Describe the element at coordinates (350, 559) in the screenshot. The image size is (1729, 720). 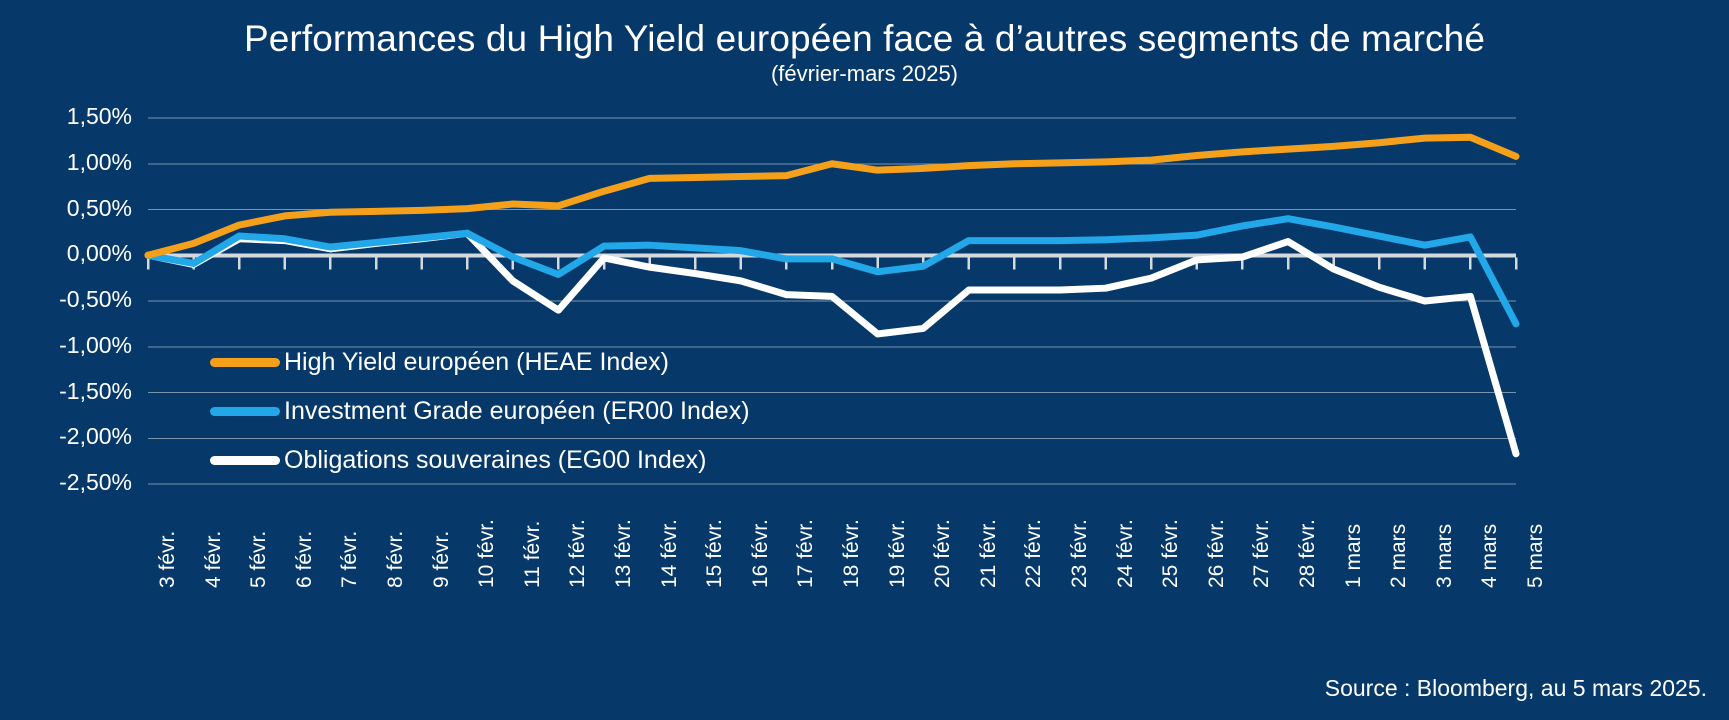
I see `x-axis-label: 7 févr.` at that location.